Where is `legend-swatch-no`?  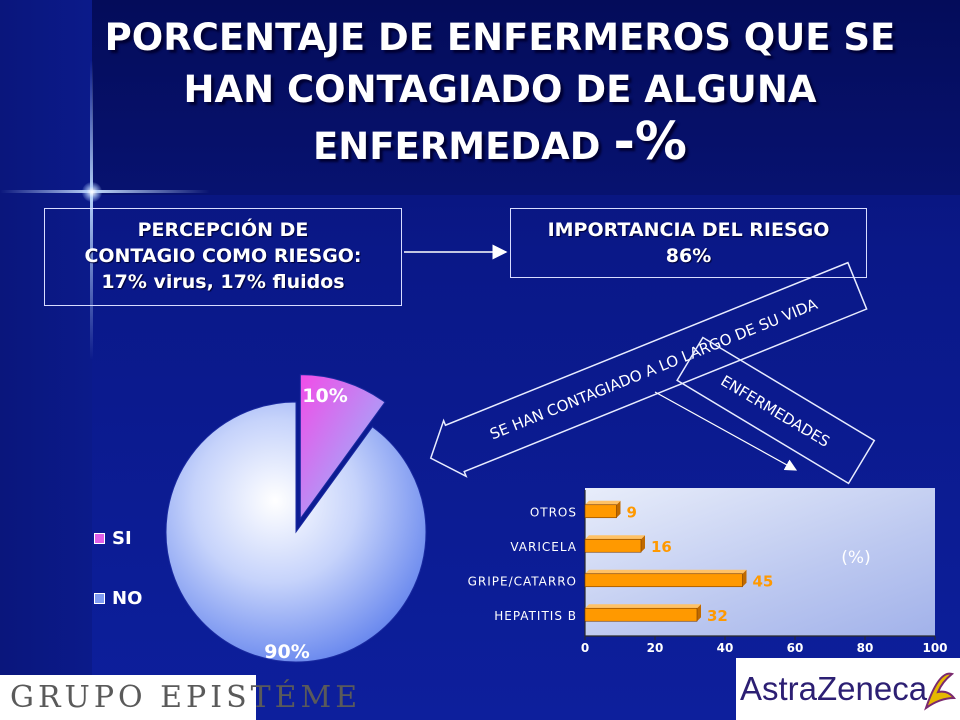 legend-swatch-no is located at coordinates (99, 598).